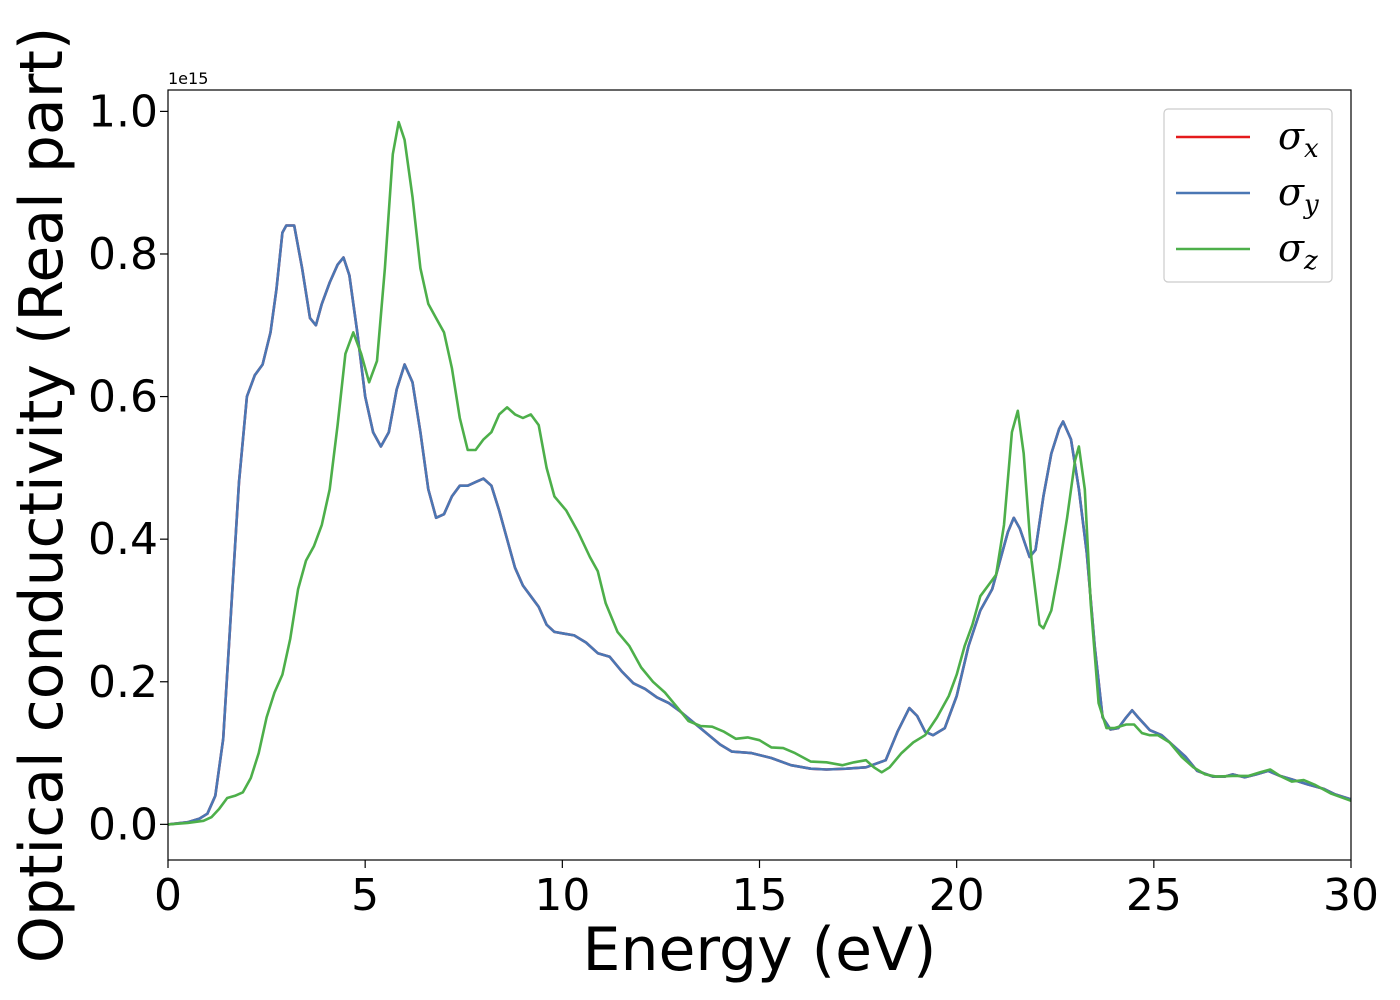 The image size is (1400, 1000). What do you see at coordinates (760, 895) in the screenshot?
I see `x-tick-label: 15` at bounding box center [760, 895].